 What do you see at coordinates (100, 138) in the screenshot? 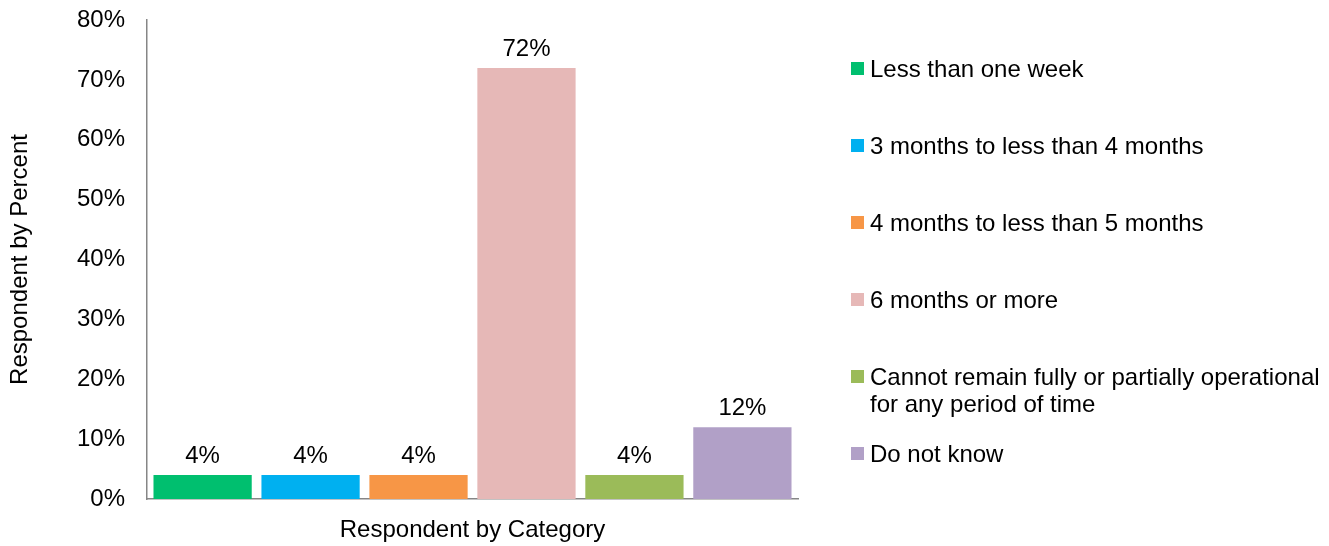
I see `y-tick-label: 60%` at bounding box center [100, 138].